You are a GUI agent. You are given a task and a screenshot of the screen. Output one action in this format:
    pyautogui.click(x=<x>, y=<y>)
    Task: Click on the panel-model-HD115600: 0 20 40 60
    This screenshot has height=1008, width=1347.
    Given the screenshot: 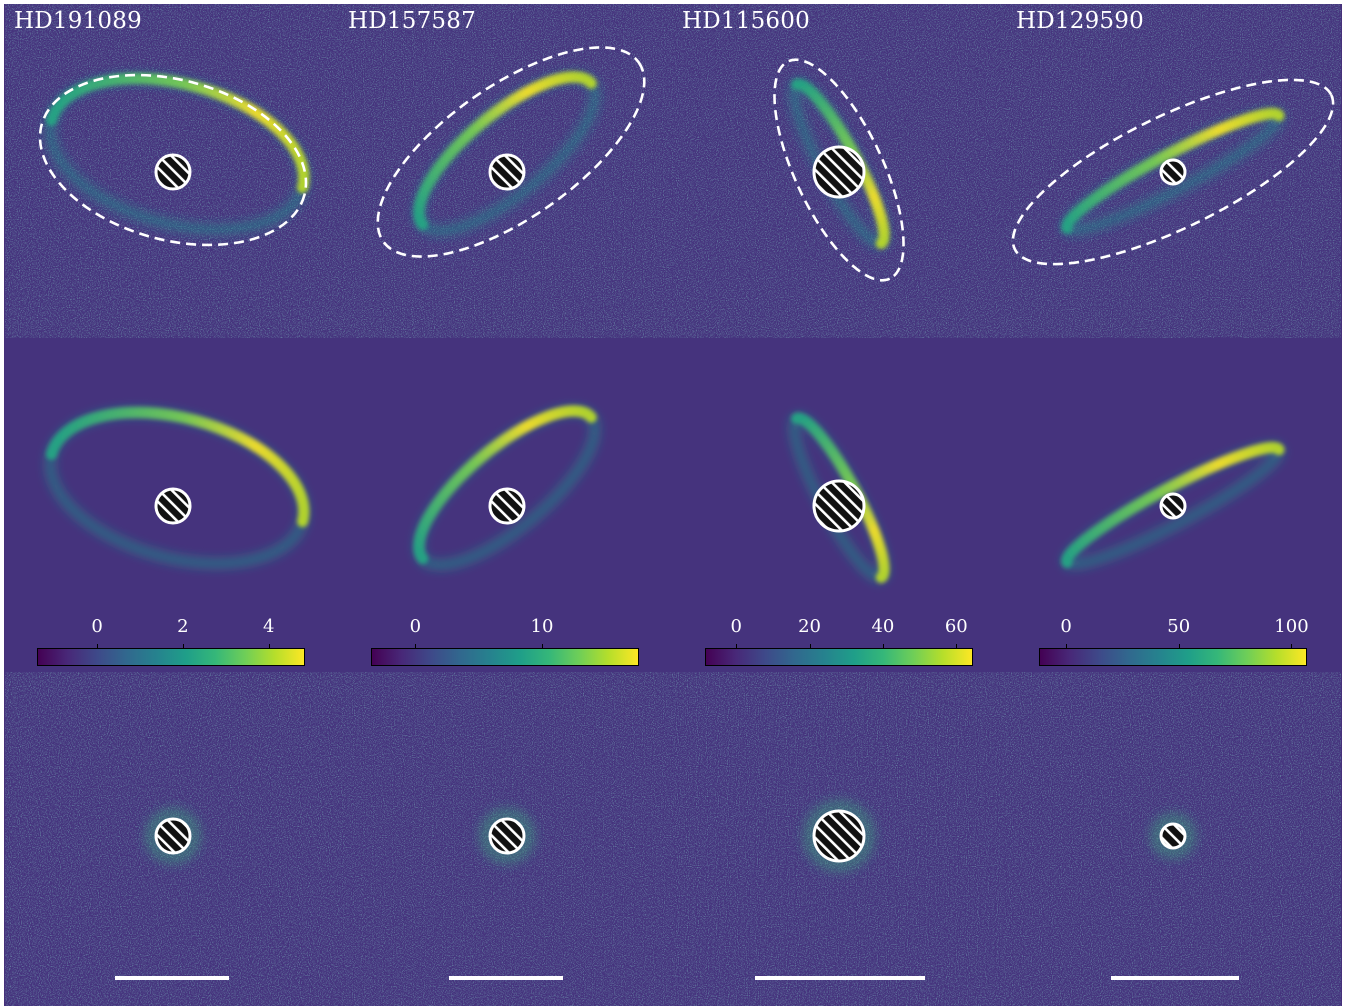 What is the action you would take?
    pyautogui.click(x=840, y=505)
    